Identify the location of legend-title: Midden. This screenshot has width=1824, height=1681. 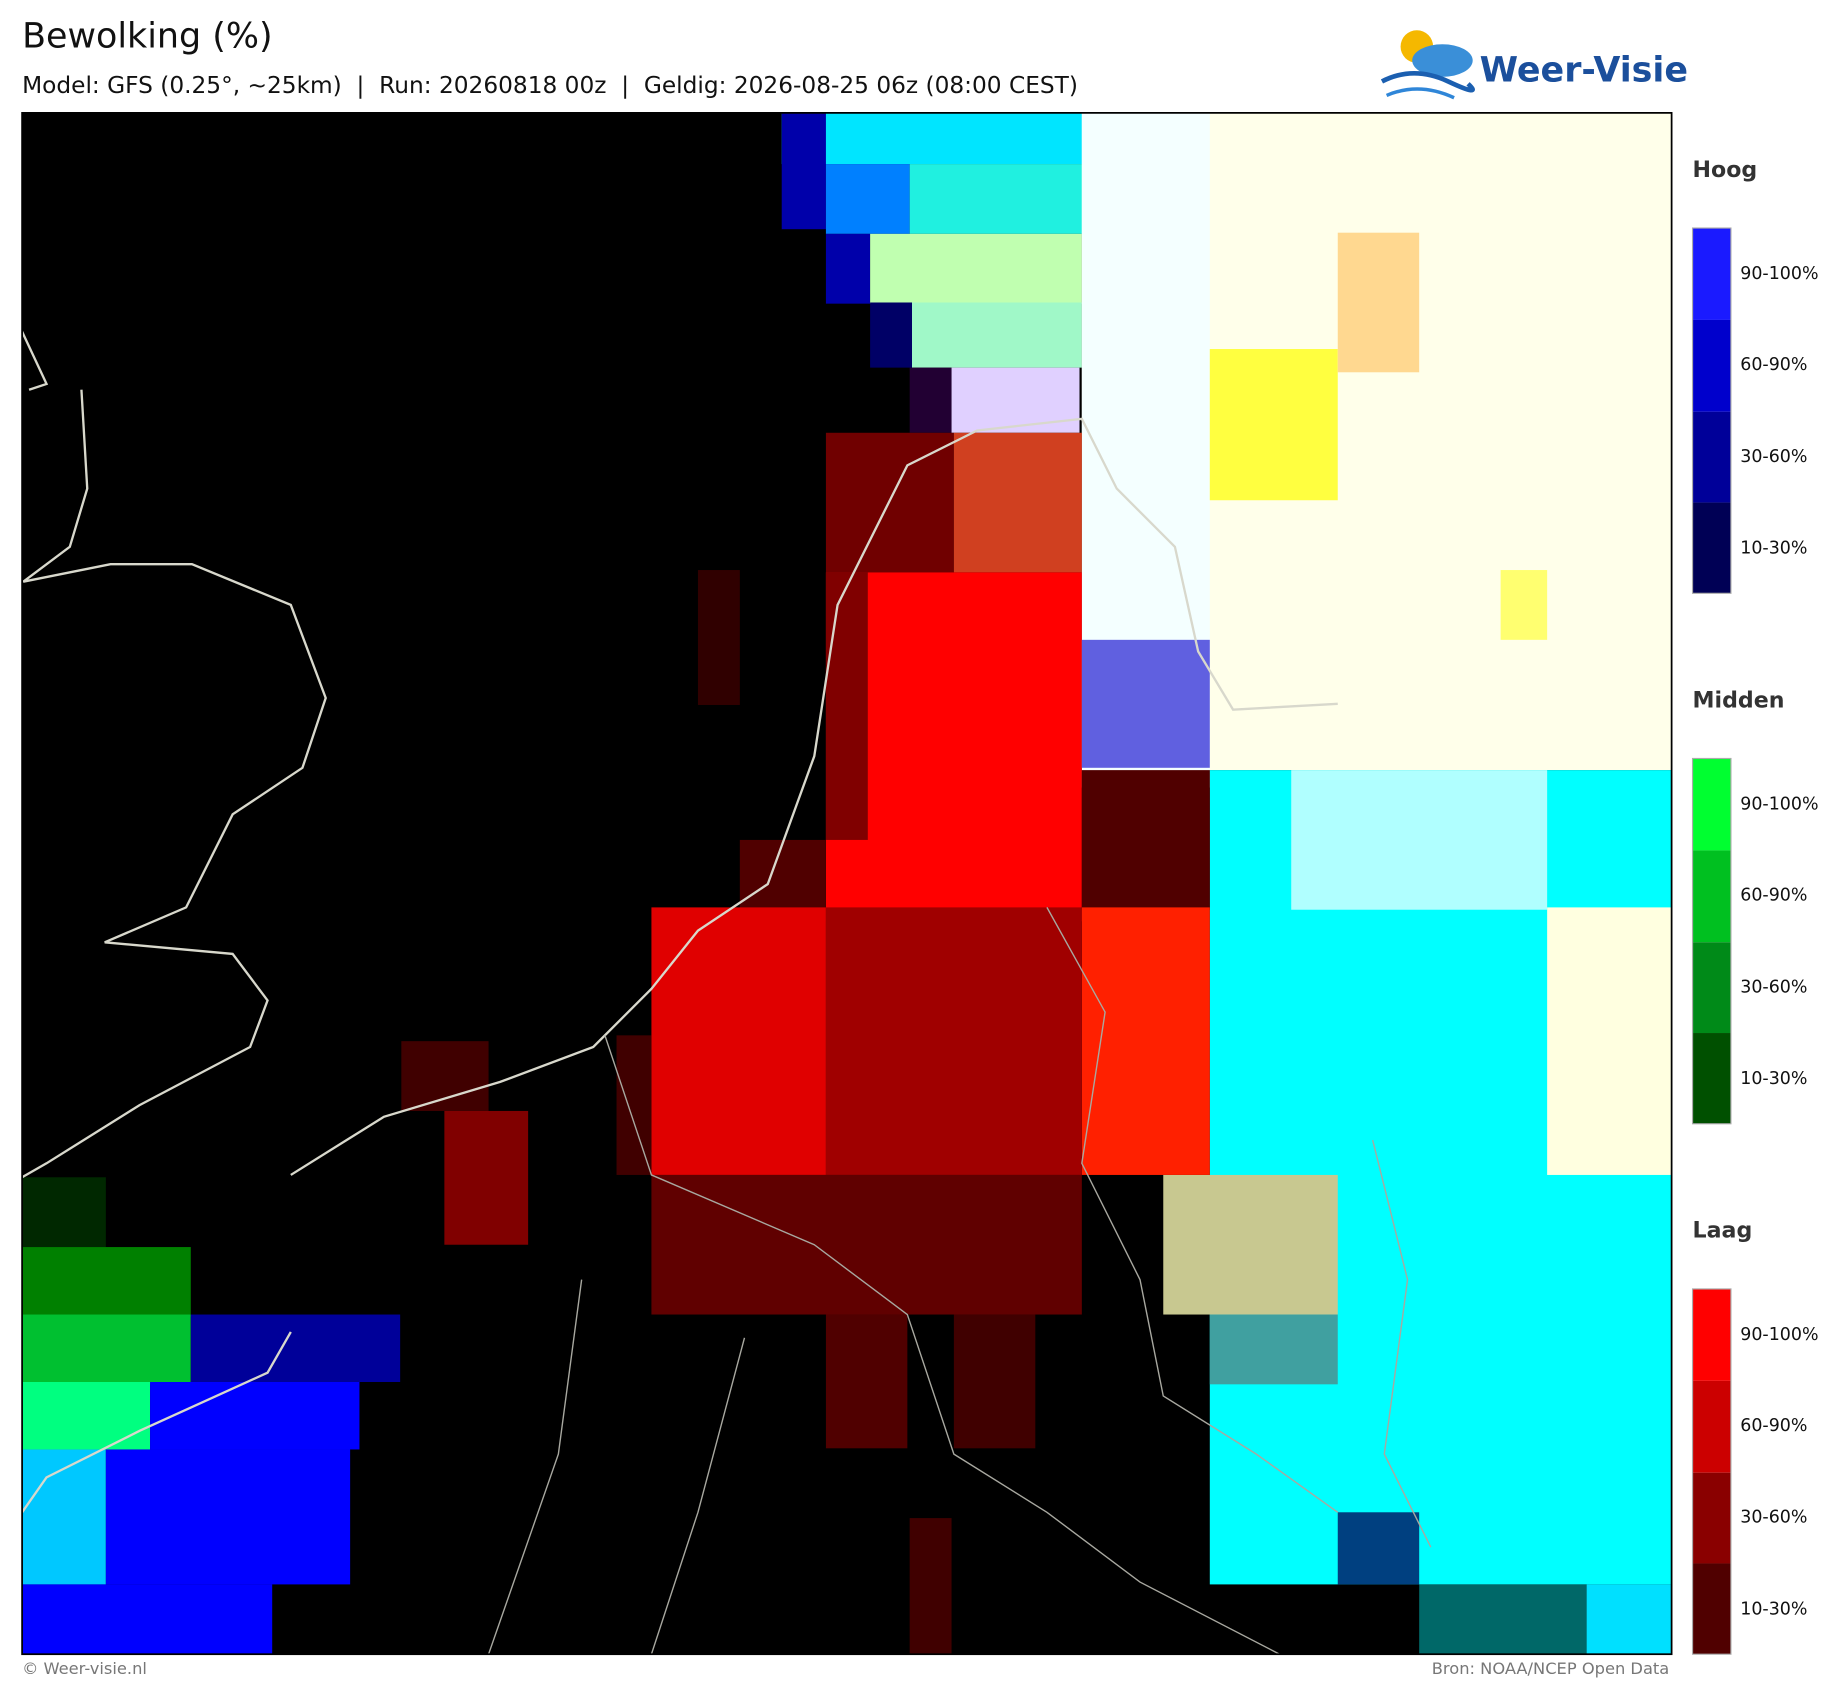
(1739, 700).